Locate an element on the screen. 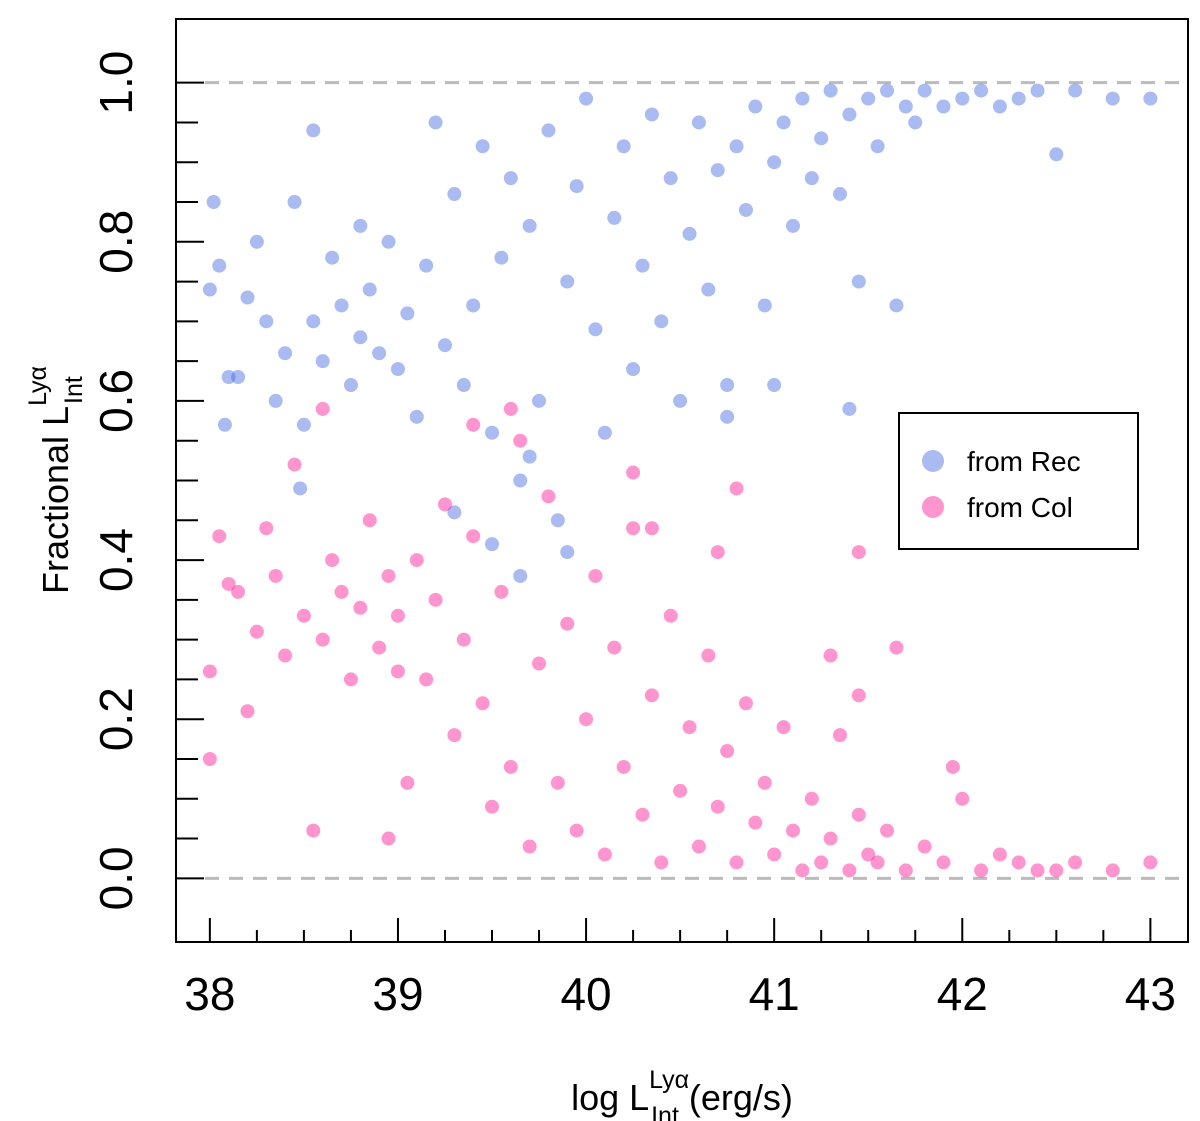 The height and width of the screenshot is (1121, 1200). y-tick-label: 0.6 is located at coordinates (116, 401).